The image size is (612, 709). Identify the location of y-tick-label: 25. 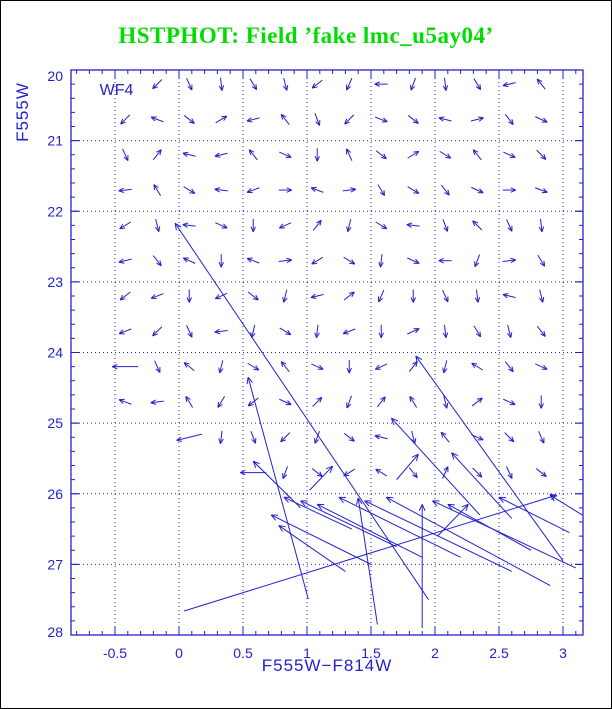
(55, 423).